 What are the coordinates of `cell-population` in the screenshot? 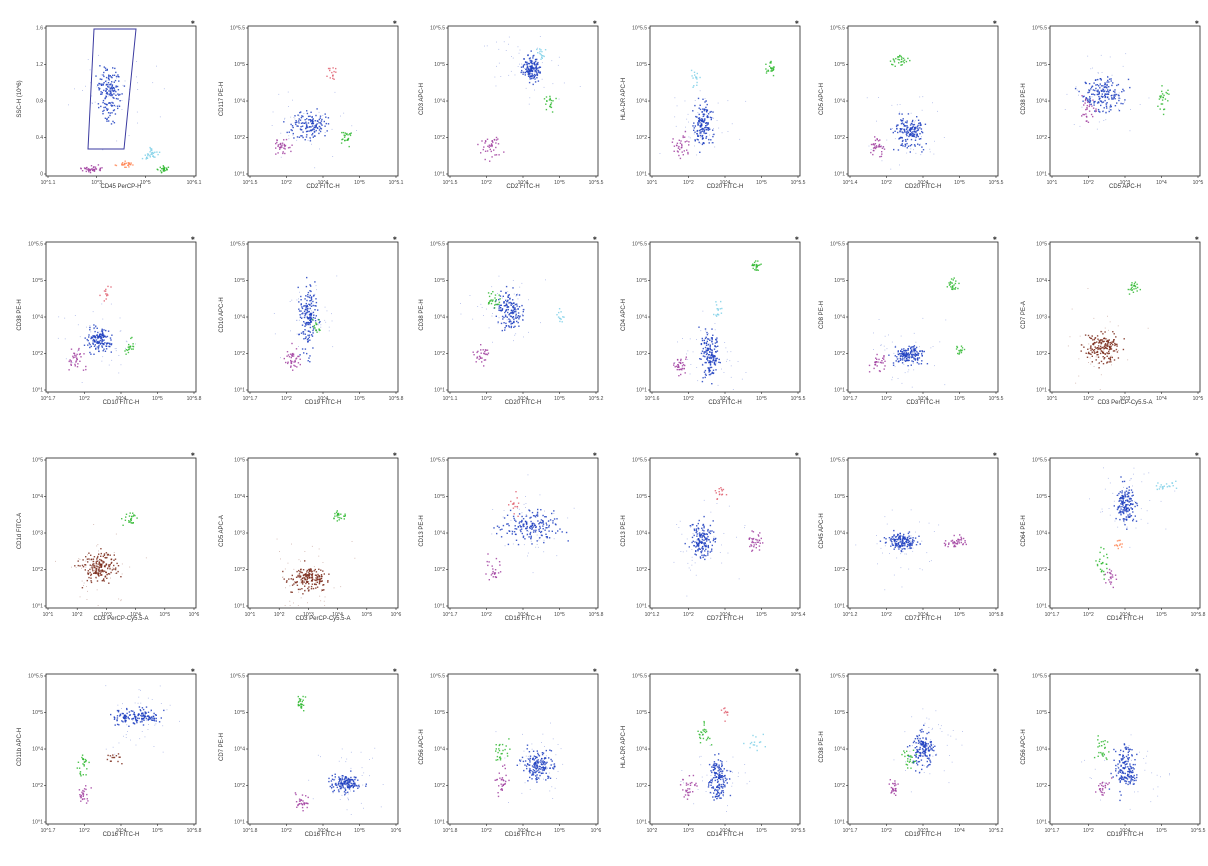 It's located at (306, 124).